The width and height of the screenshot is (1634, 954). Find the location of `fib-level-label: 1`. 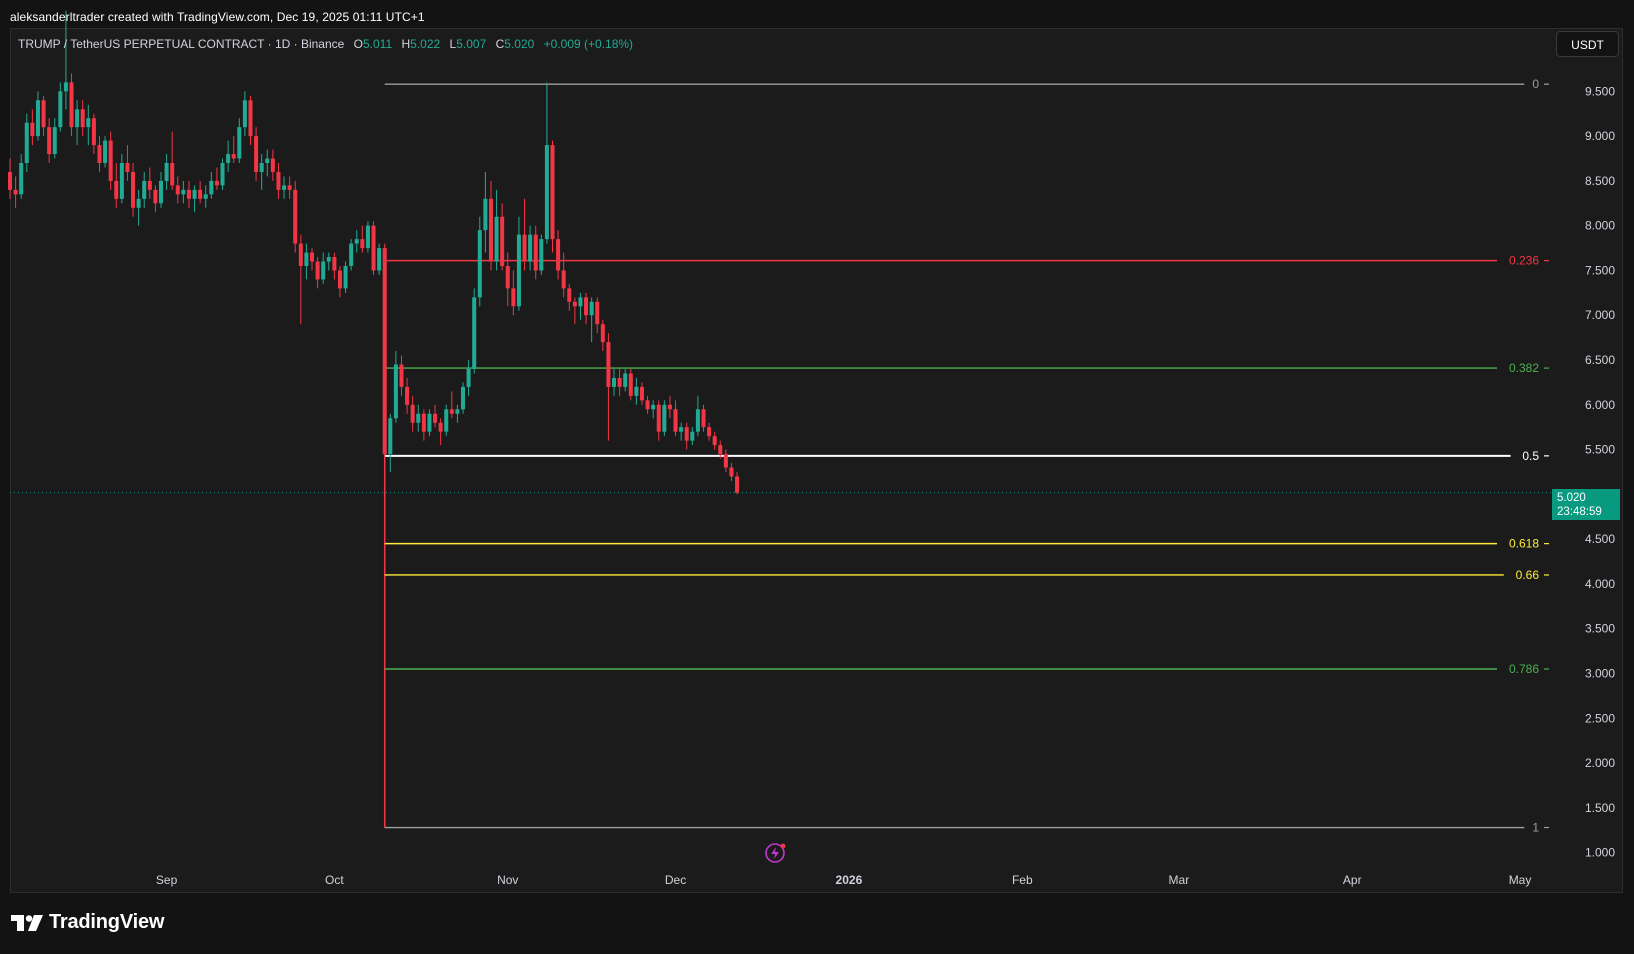

fib-level-label: 1 is located at coordinates (1535, 828).